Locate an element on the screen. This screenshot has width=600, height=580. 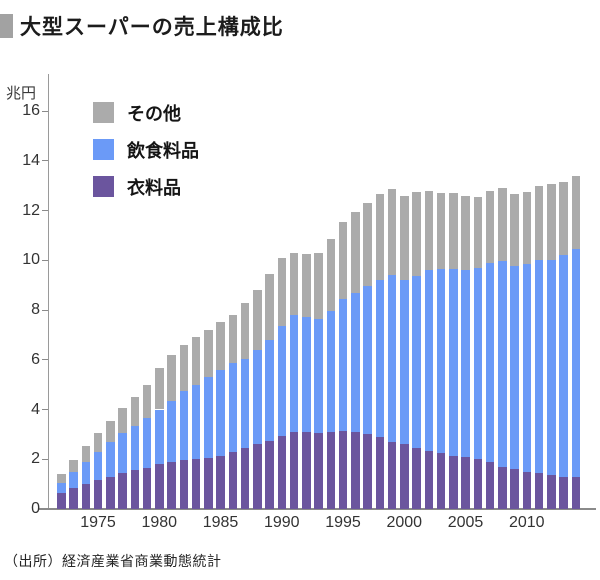
bar-segment-衣料品-1980 is located at coordinates (159, 486).